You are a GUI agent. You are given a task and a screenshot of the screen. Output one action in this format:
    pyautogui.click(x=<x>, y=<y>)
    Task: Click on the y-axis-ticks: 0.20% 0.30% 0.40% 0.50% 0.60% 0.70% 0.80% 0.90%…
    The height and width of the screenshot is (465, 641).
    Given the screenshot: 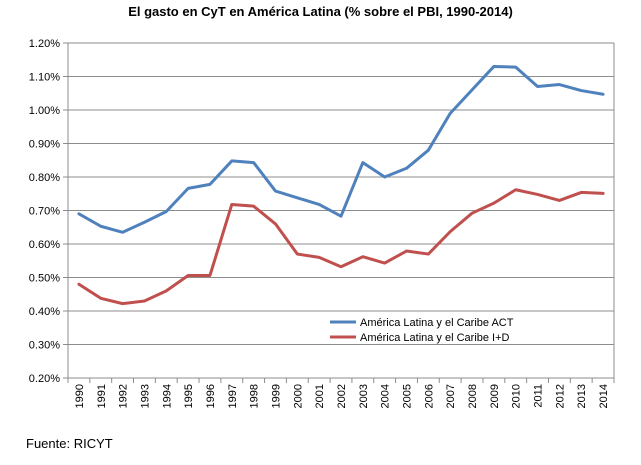 What is the action you would take?
    pyautogui.click(x=48, y=211)
    